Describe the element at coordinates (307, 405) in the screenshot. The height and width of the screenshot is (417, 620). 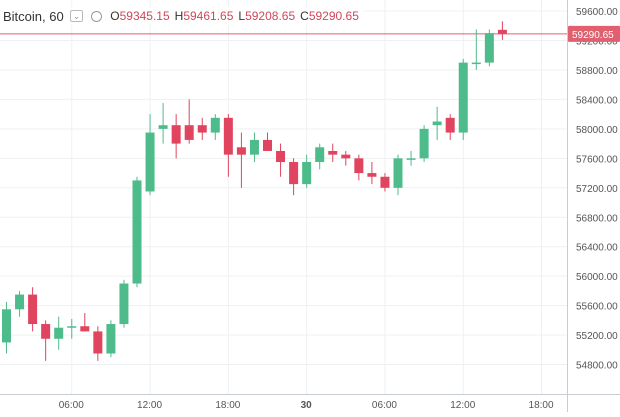
I see `x-tick-label: 30` at that location.